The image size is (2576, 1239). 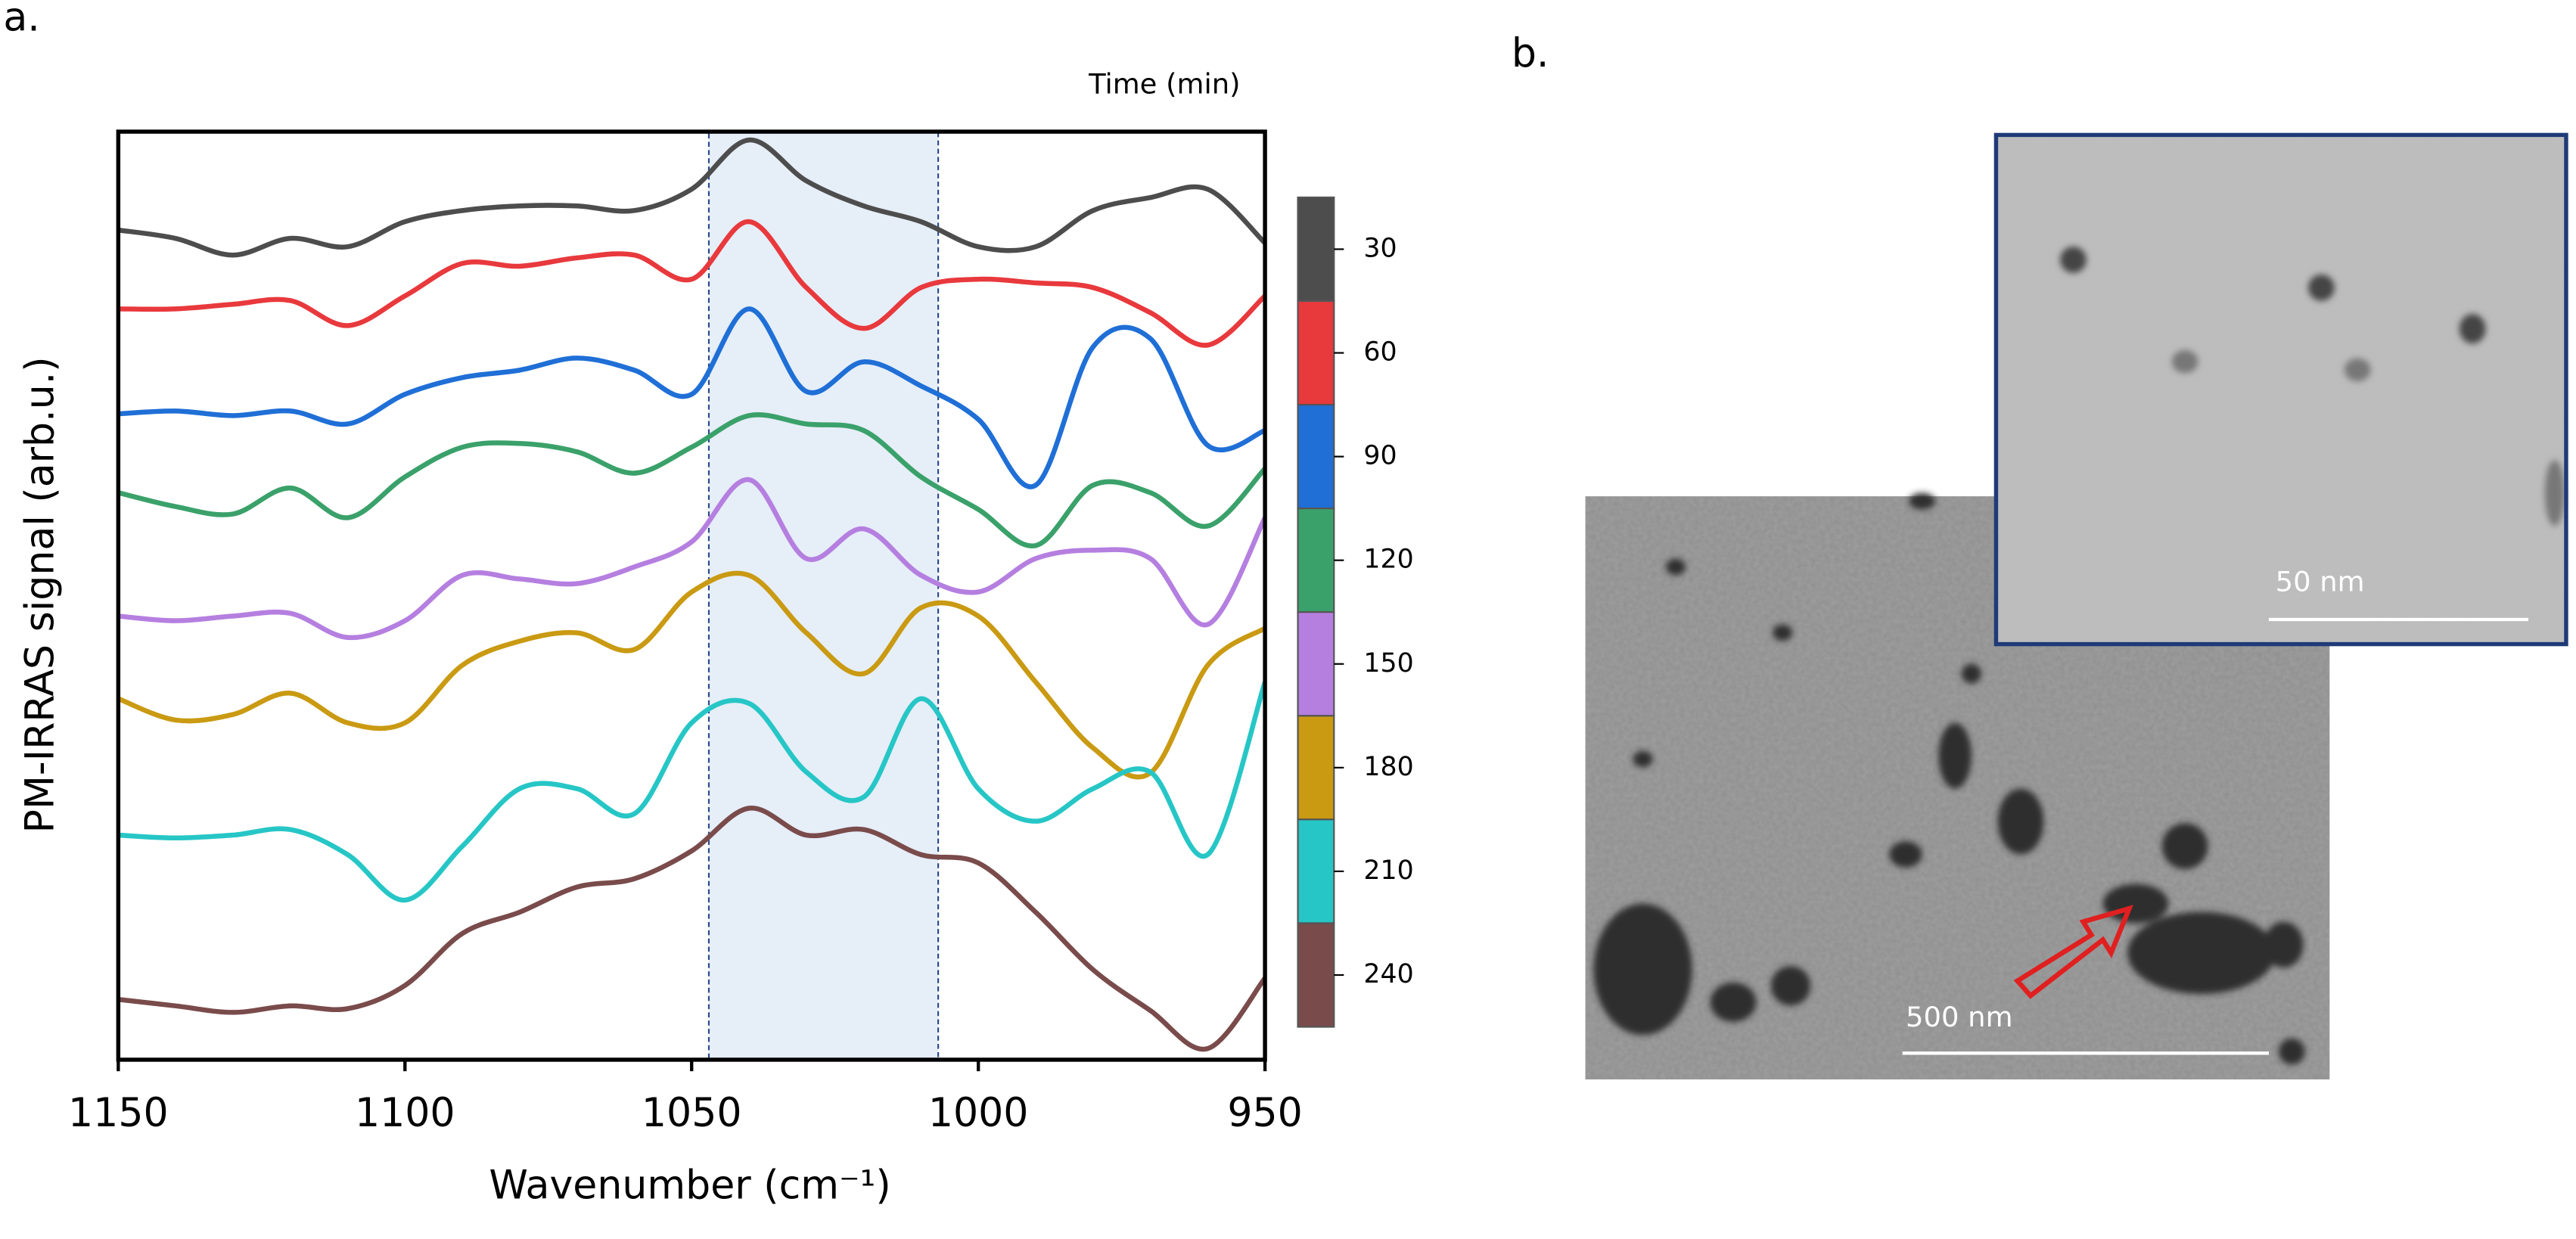 I want to click on legend-title: Time (min), so click(x=1164, y=84).